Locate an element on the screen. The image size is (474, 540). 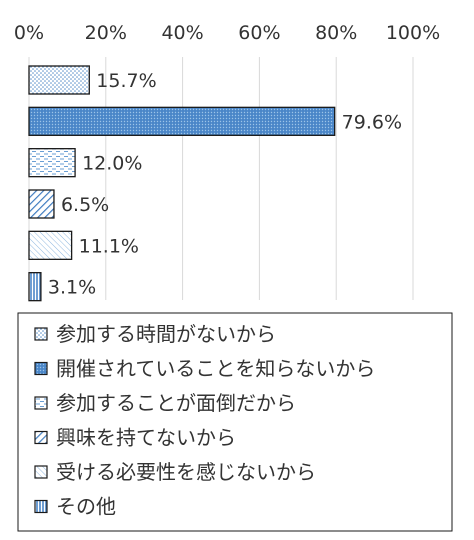
x-tick-label: 20% is located at coordinates (106, 33).